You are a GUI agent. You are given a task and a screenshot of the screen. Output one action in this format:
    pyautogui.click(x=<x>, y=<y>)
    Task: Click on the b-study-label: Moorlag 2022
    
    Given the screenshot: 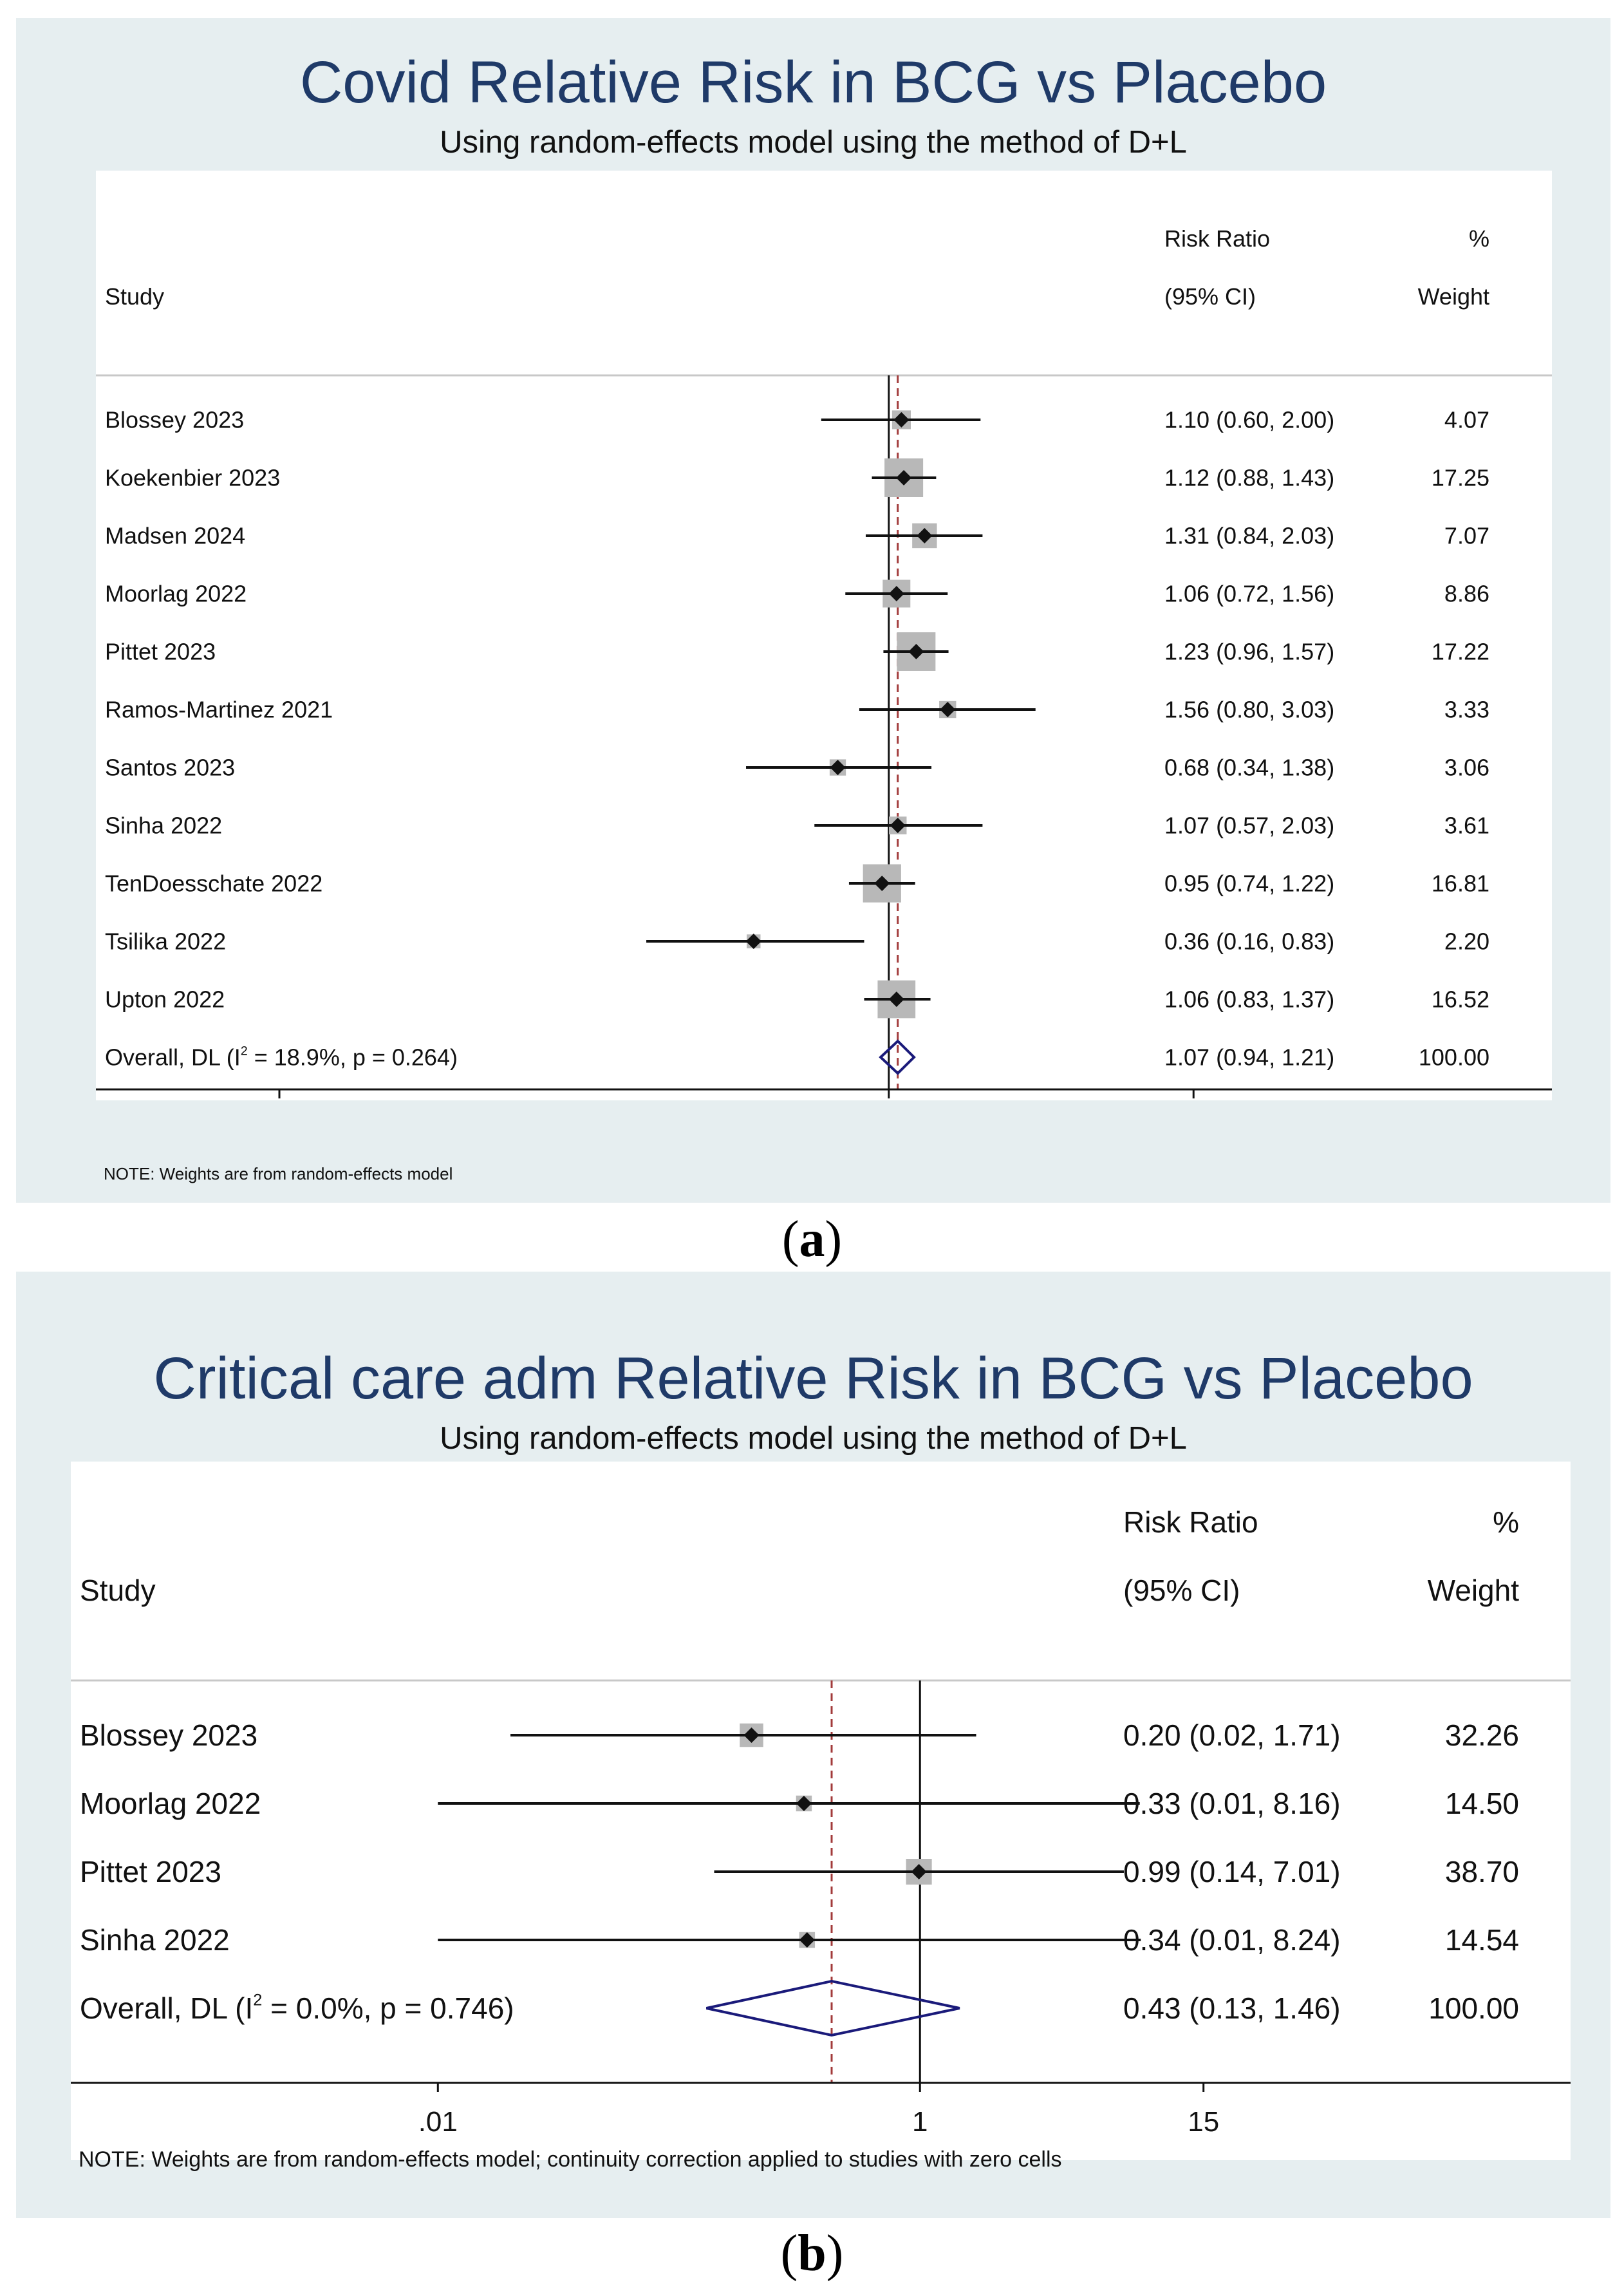 What is the action you would take?
    pyautogui.click(x=170, y=1803)
    